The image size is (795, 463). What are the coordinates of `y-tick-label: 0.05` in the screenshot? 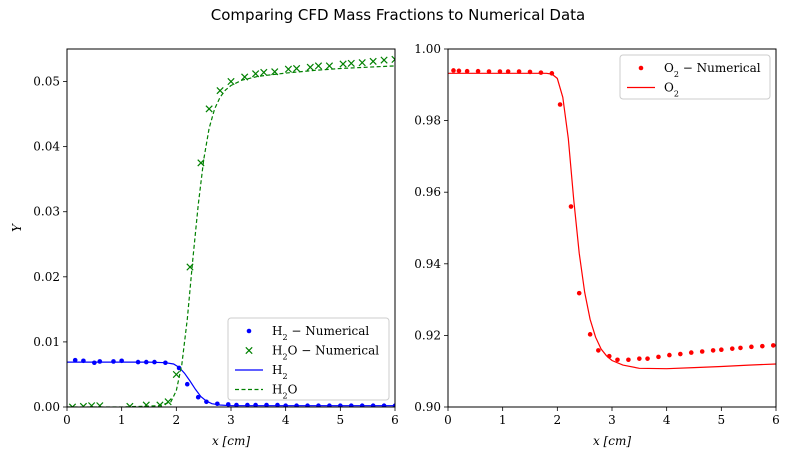 It's located at (46, 82).